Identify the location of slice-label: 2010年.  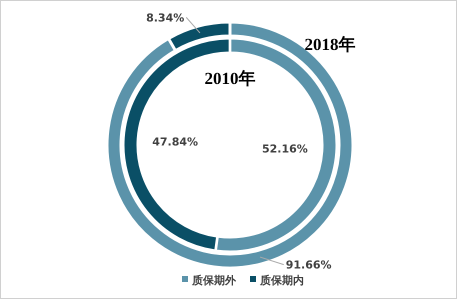
(230, 78).